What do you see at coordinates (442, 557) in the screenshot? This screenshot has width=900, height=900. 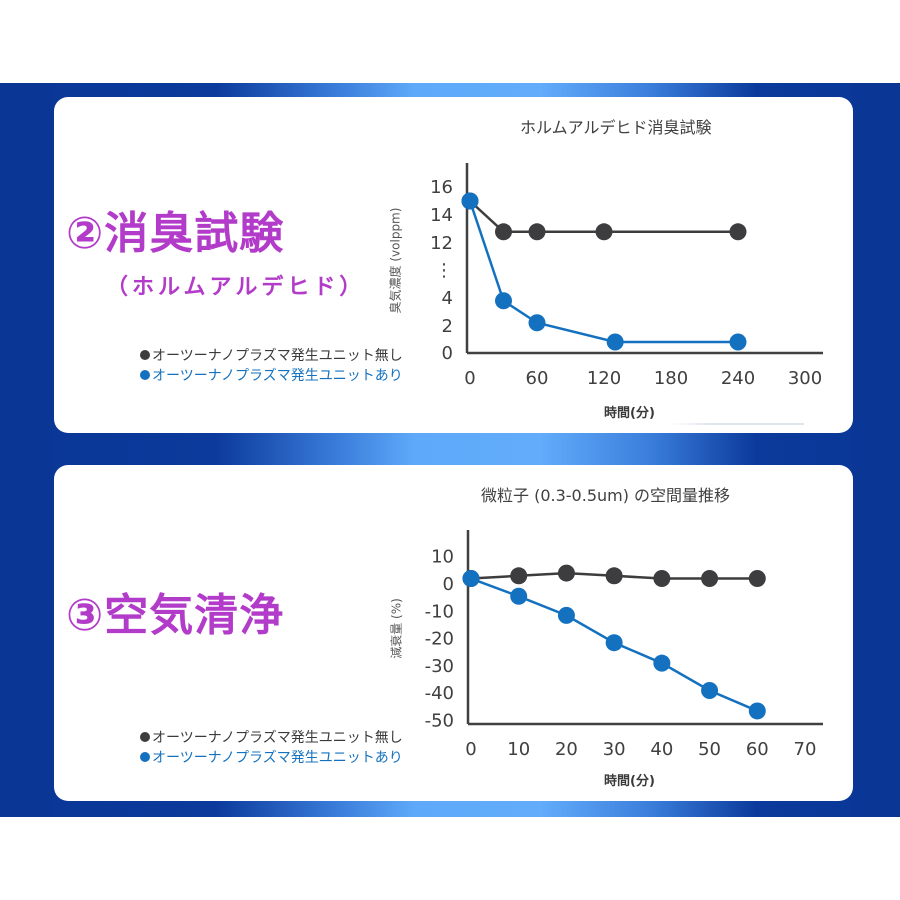 I see `y-tick-label: 10` at bounding box center [442, 557].